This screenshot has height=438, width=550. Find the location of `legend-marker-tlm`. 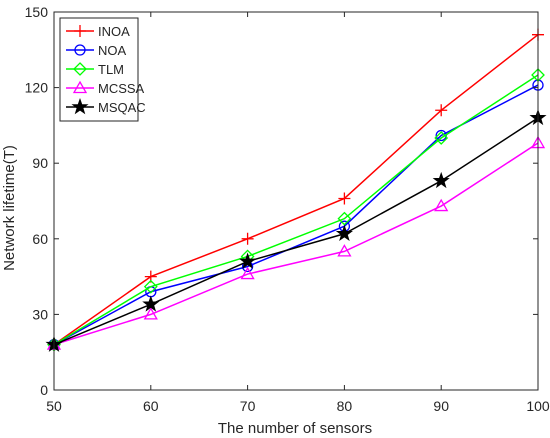

legend-marker-tlm is located at coordinates (80, 69).